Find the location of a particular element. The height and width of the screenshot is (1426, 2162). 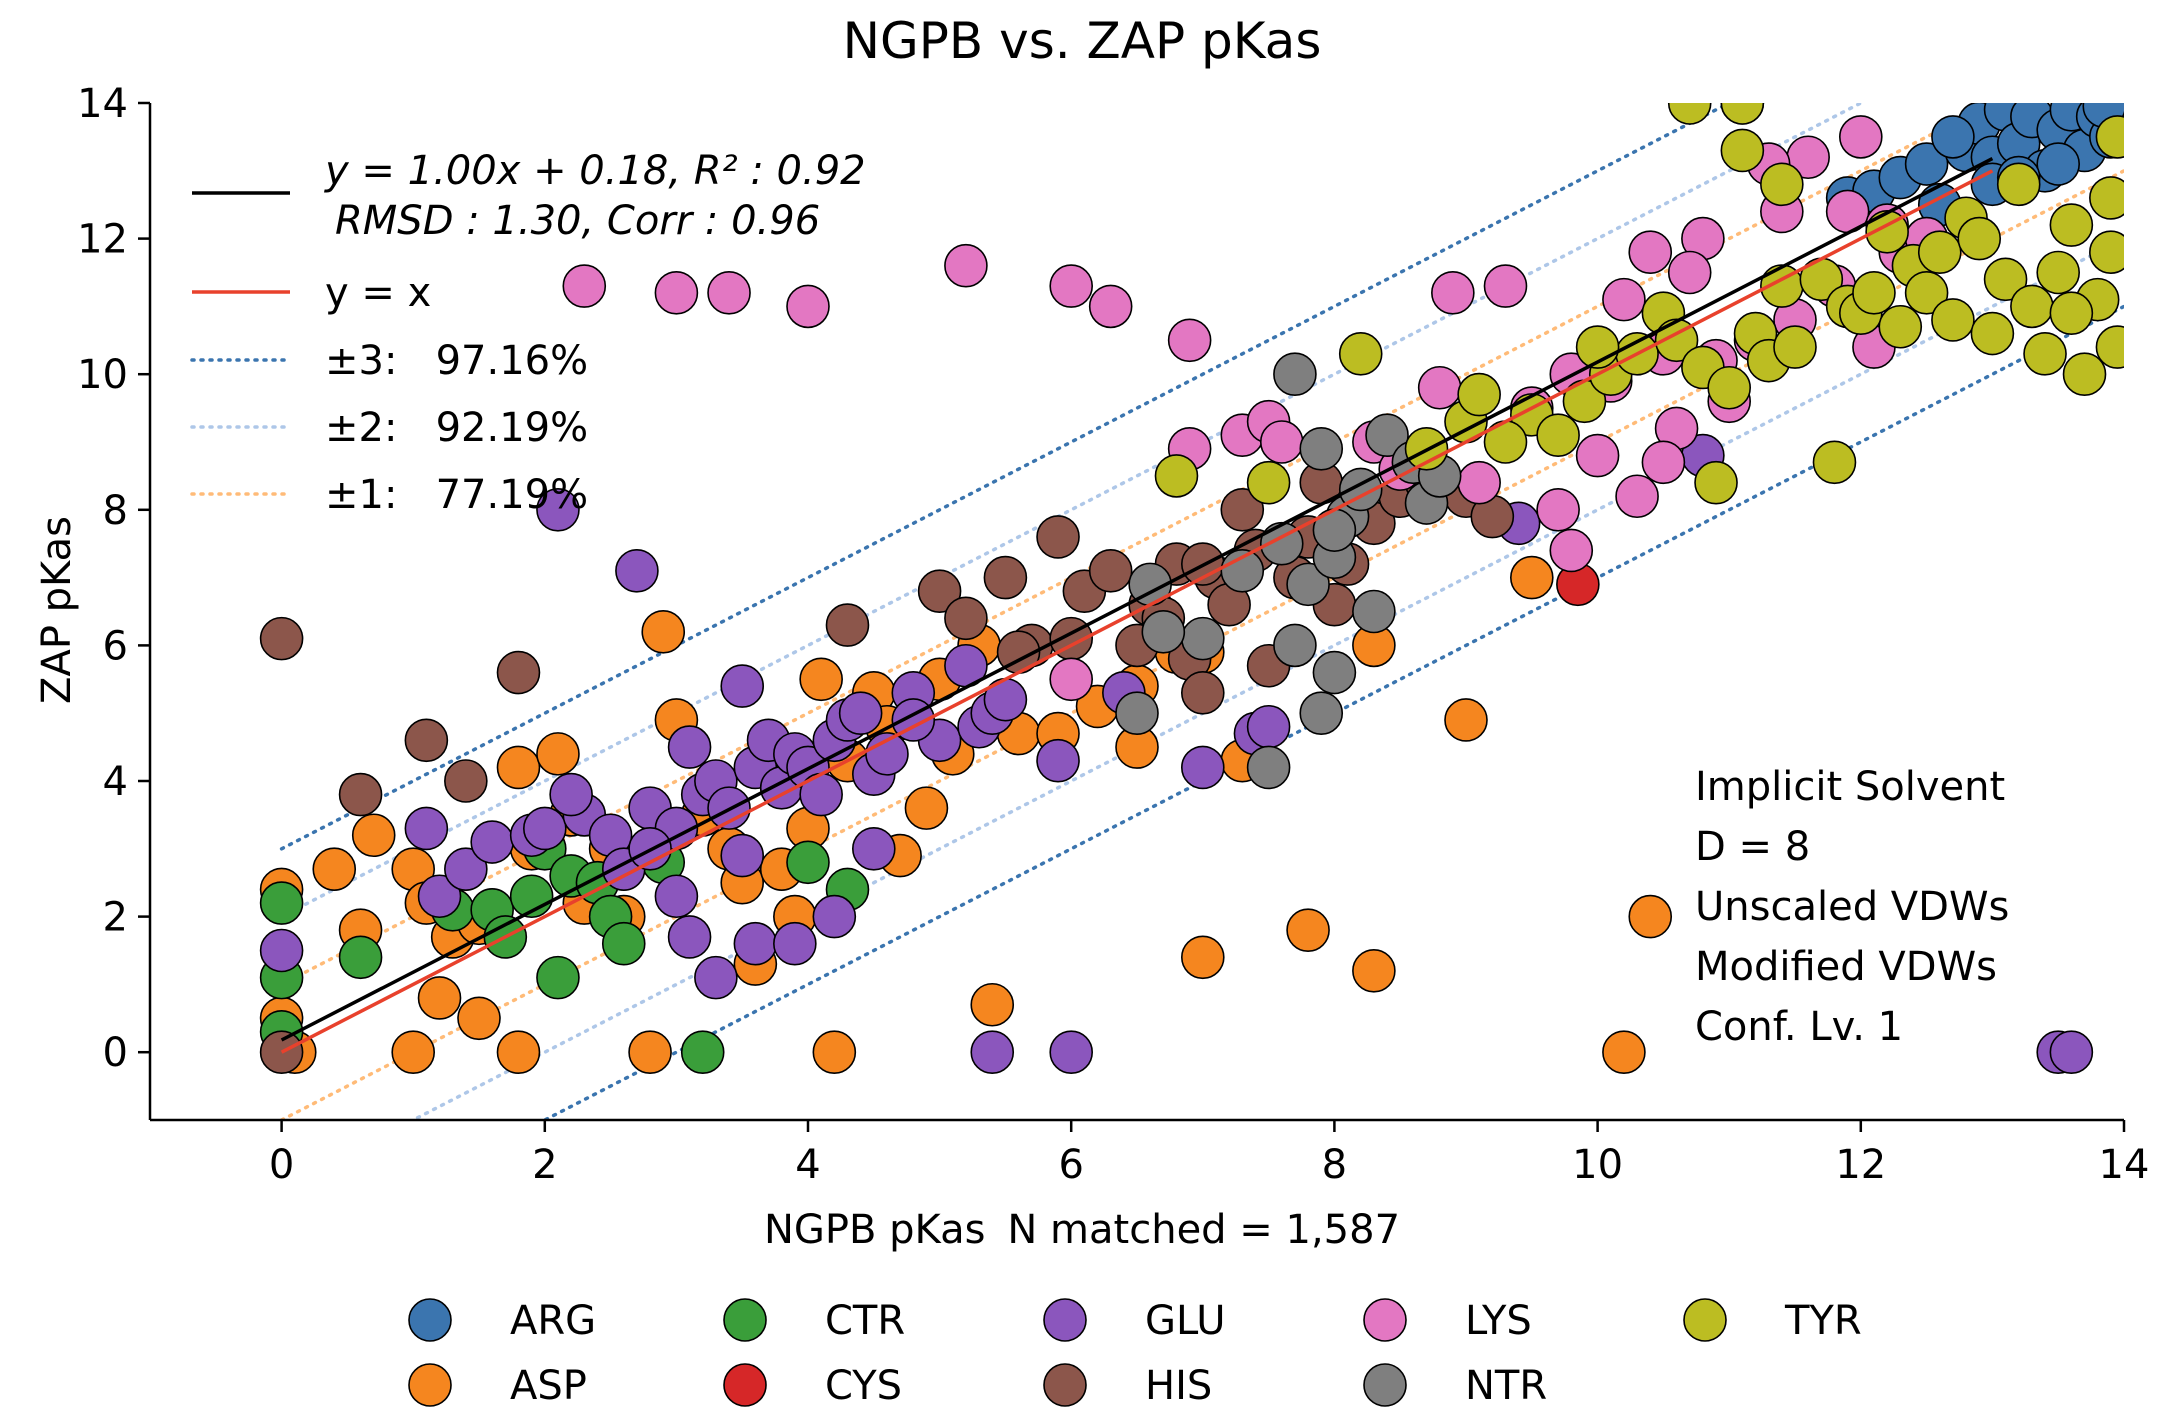

legend-fit-stats: RMSD : 1.30, Corr : 0.96 is located at coordinates (577, 221).